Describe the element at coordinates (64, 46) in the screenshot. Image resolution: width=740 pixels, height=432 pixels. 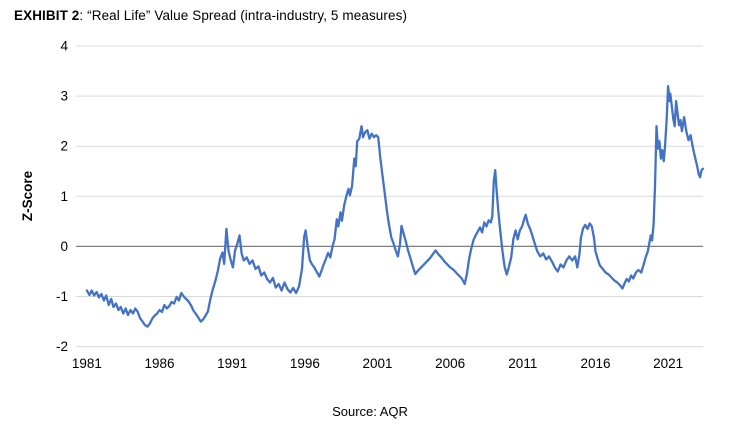
I see `y-tick-label: 4` at that location.